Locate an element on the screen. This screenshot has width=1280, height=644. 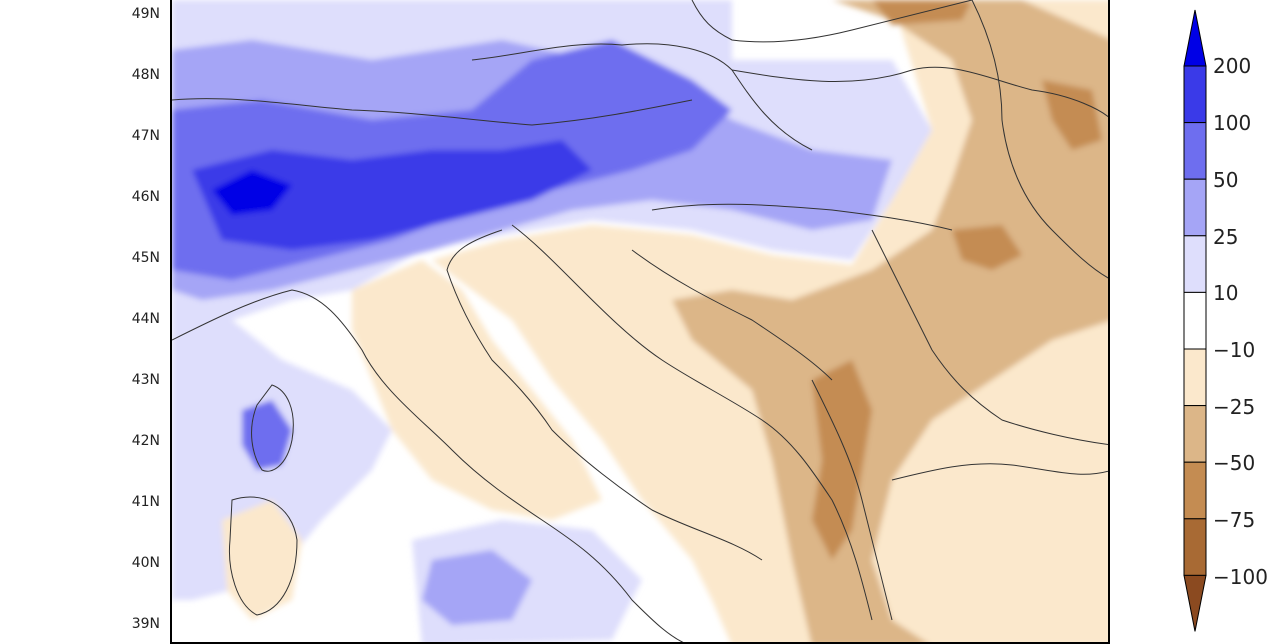
colorbar-label-neg100: −100 is located at coordinates (1240, 577).